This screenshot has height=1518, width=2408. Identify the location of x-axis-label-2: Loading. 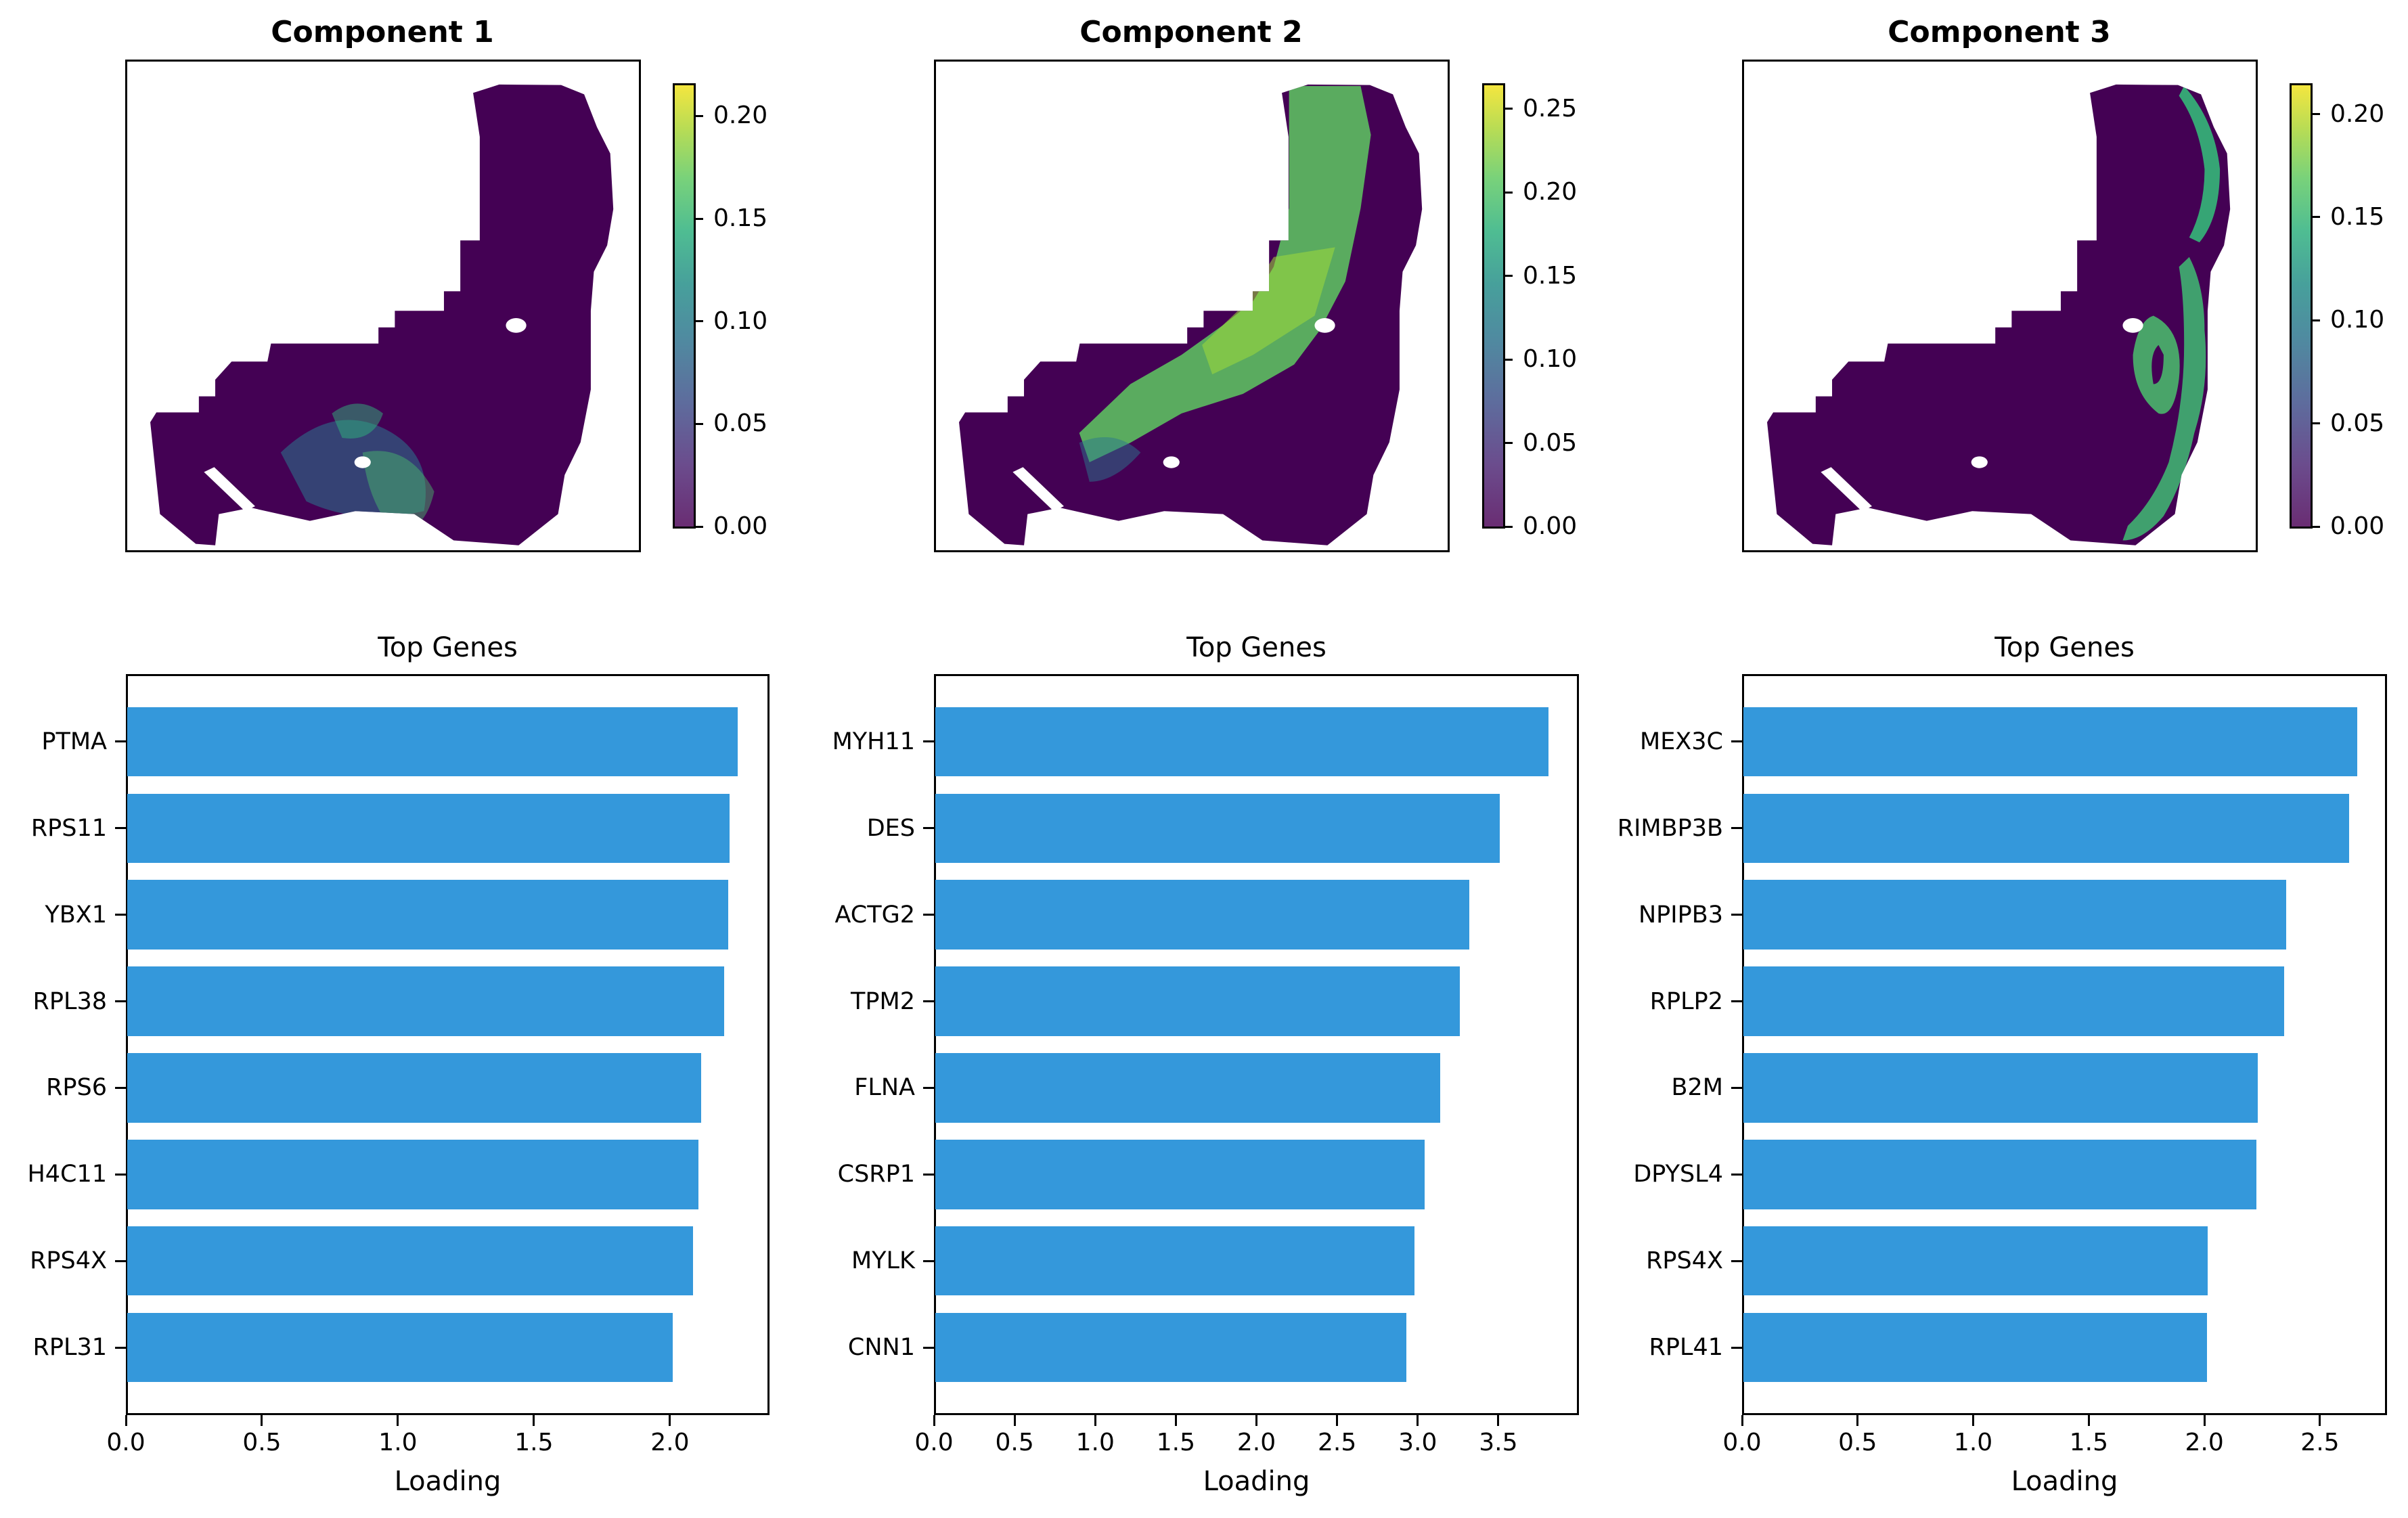
(1256, 1481).